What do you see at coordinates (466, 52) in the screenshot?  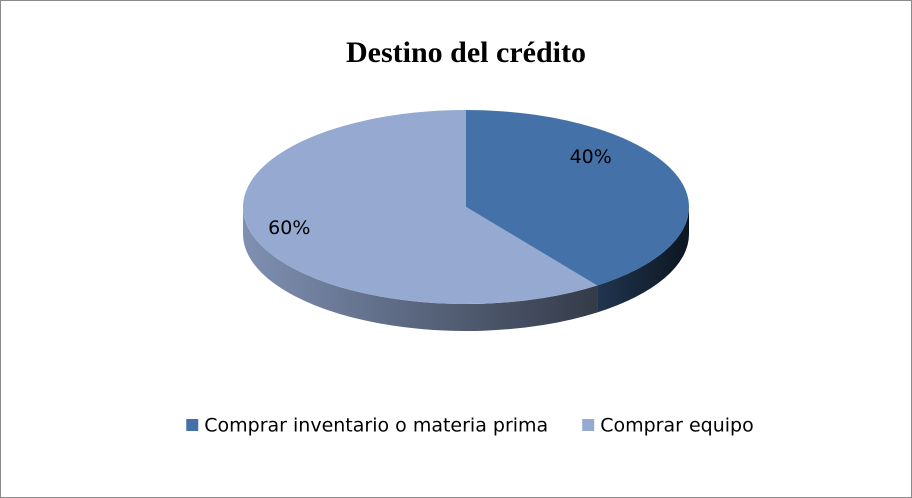 I see `chart-title: Destino del crédito` at bounding box center [466, 52].